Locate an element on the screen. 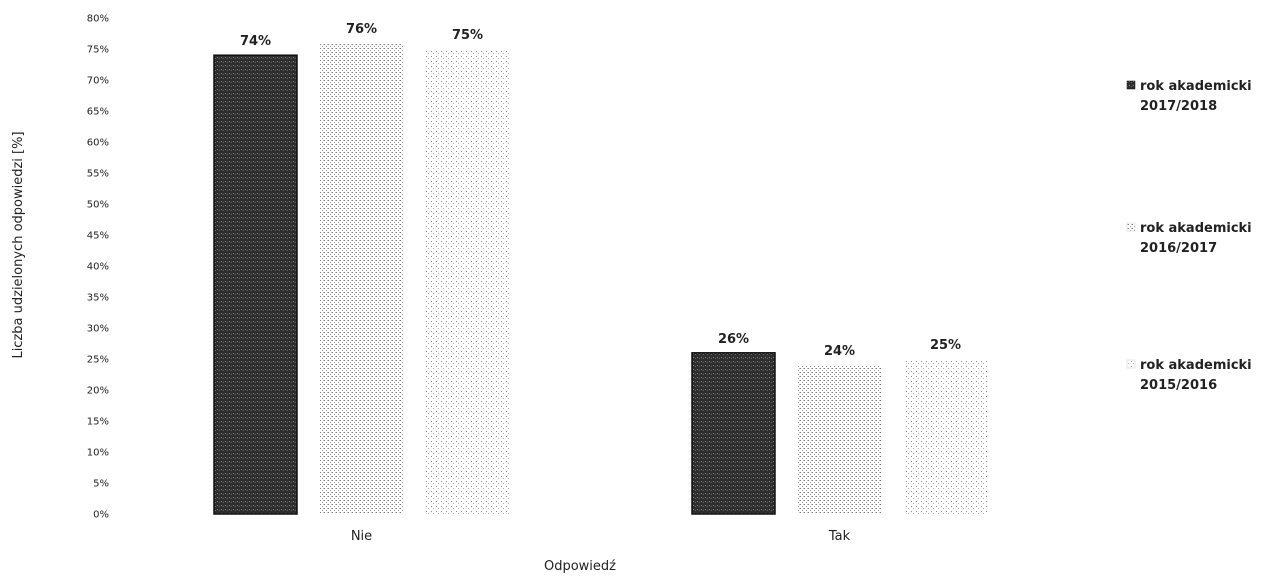  y-tick-label: 20% is located at coordinates (98, 391).